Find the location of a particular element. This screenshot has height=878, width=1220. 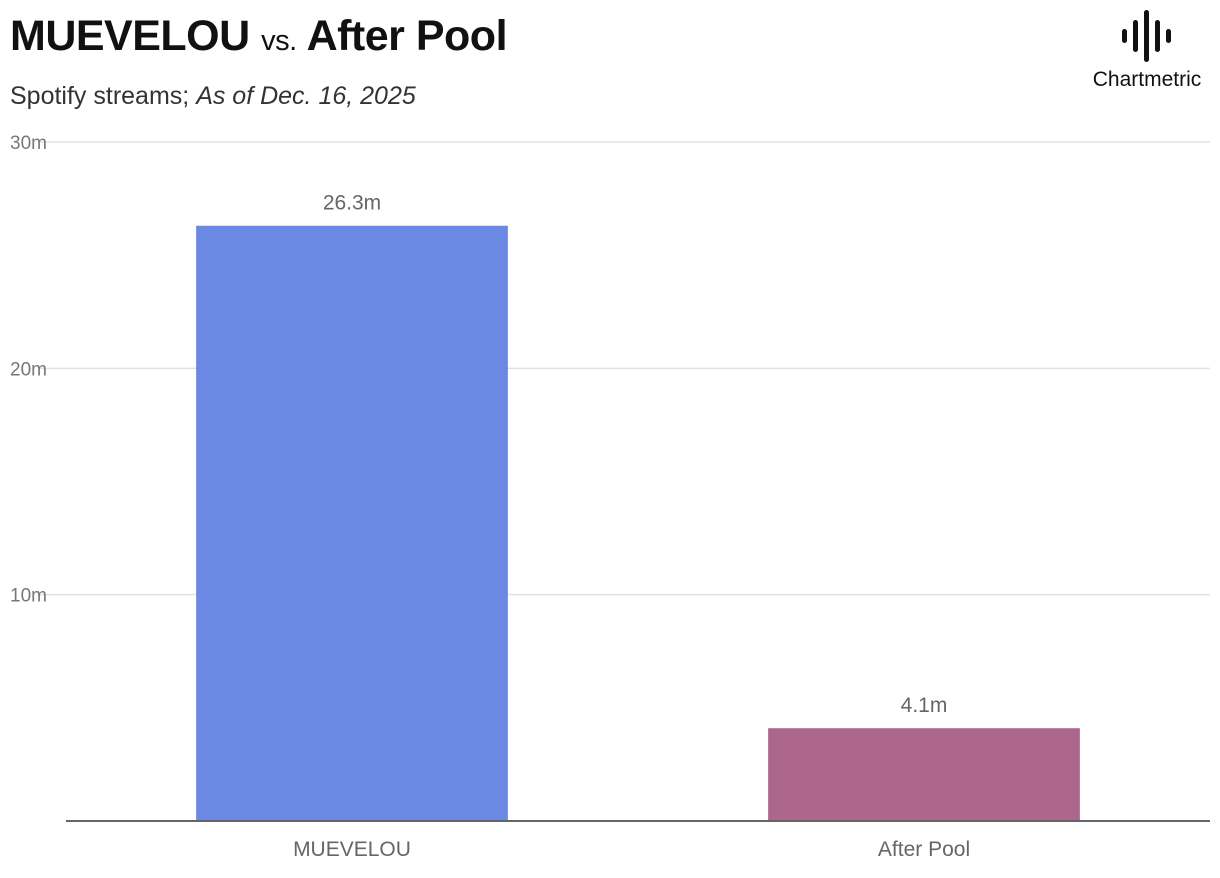

y-tick-label: 20m is located at coordinates (28, 369).